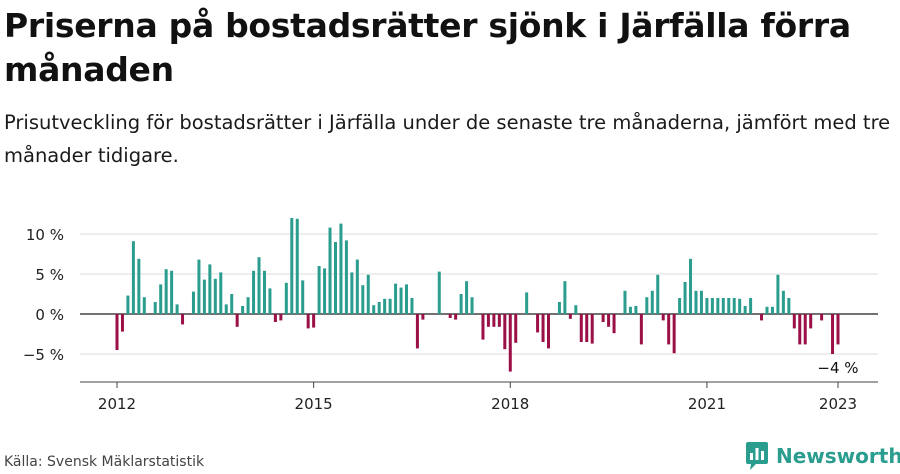  Describe the element at coordinates (757, 456) in the screenshot. I see `newsworthy-logo-icon` at that location.